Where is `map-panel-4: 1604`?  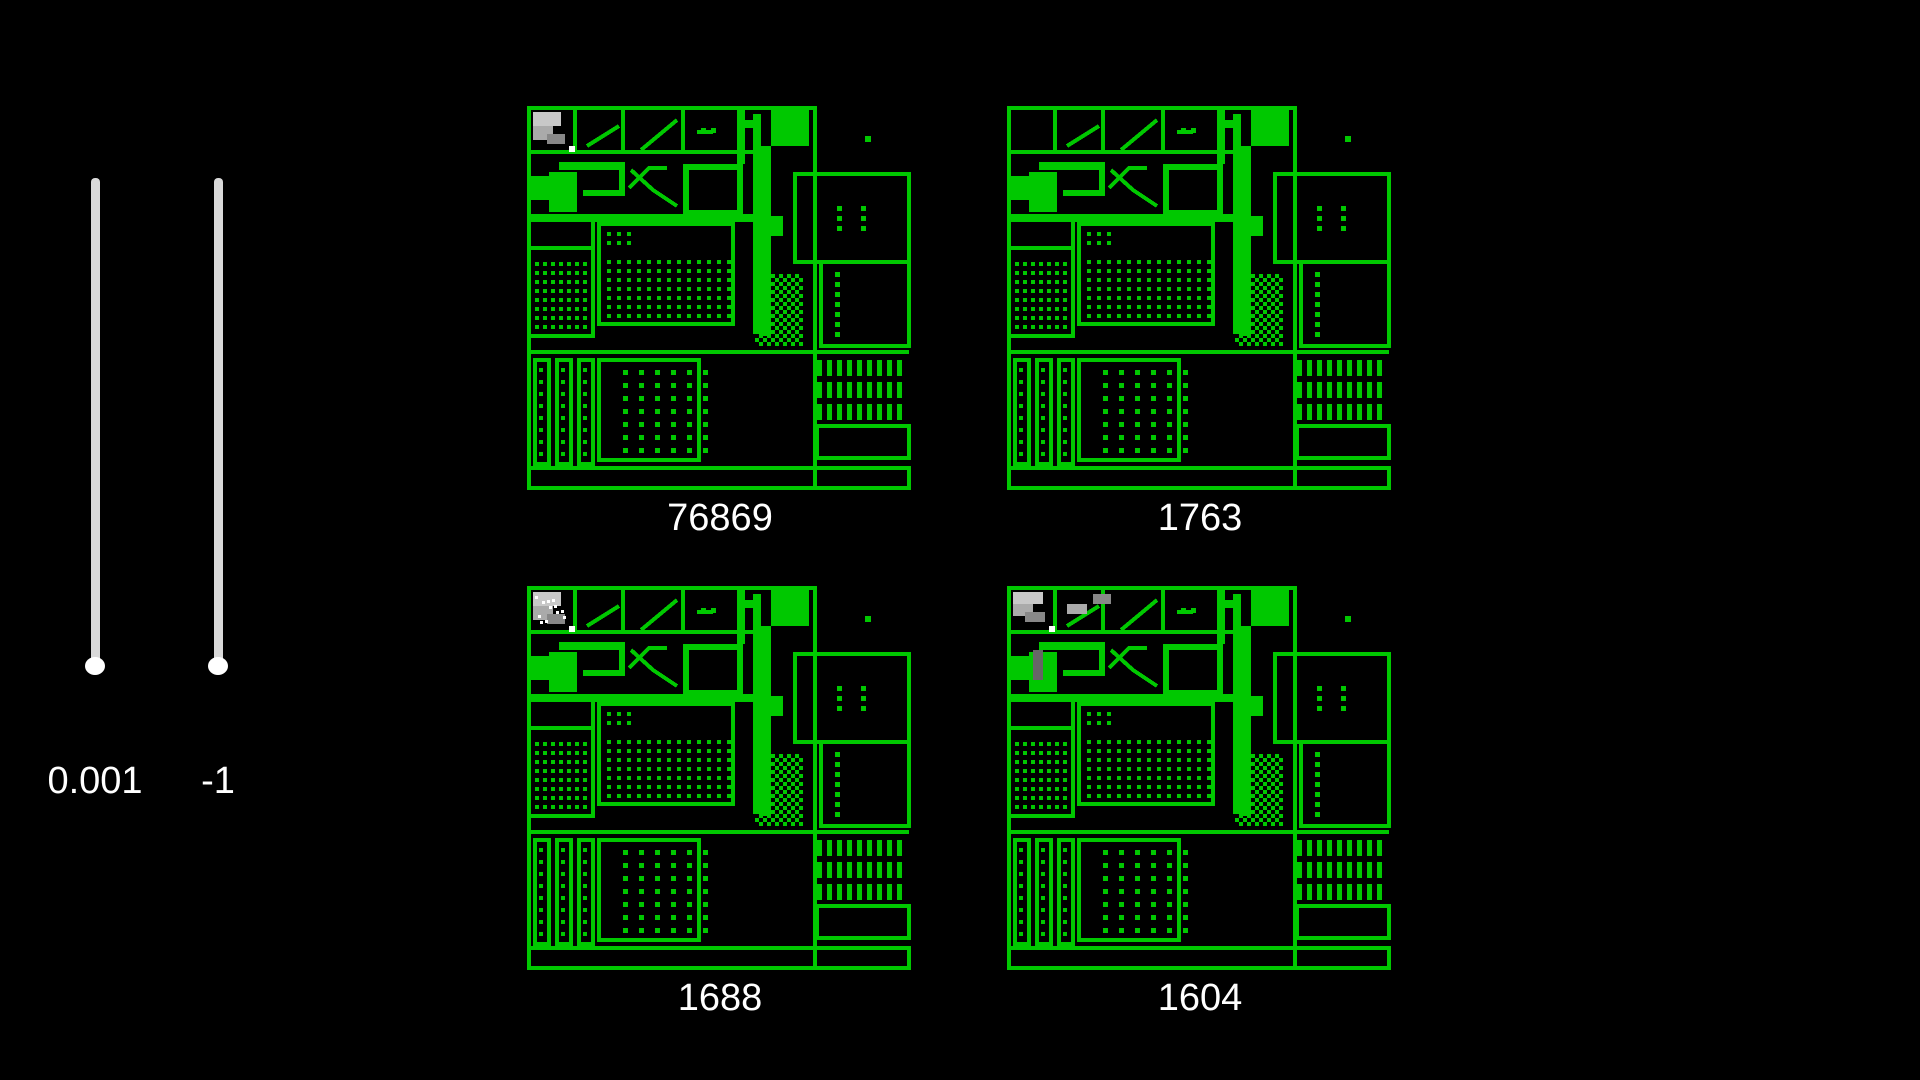
map-panel-4: 1604 is located at coordinates (1200, 802).